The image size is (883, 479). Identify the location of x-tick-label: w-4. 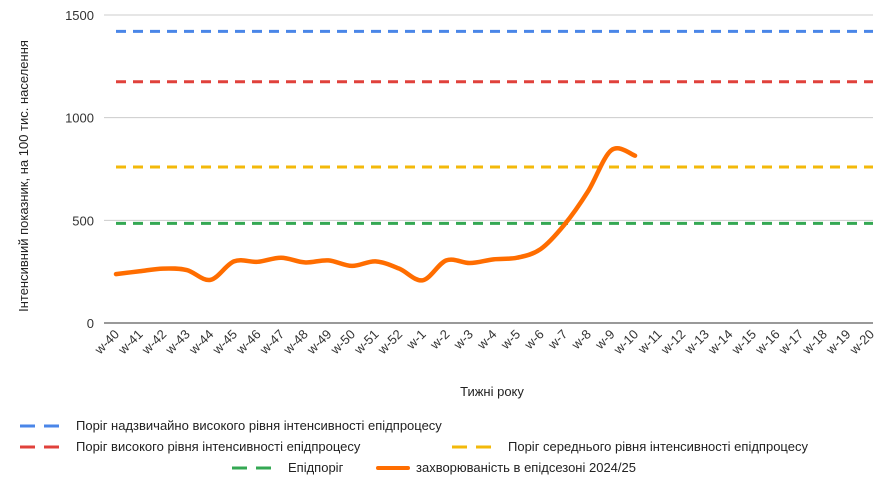
(486, 340).